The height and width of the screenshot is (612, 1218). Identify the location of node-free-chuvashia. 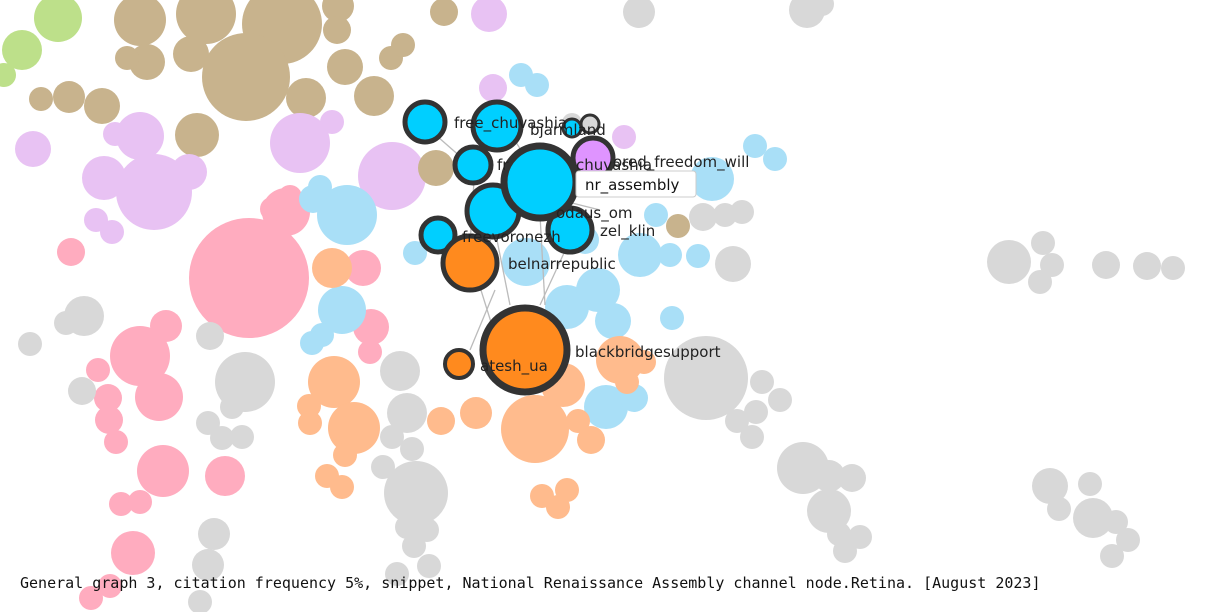
(425, 122).